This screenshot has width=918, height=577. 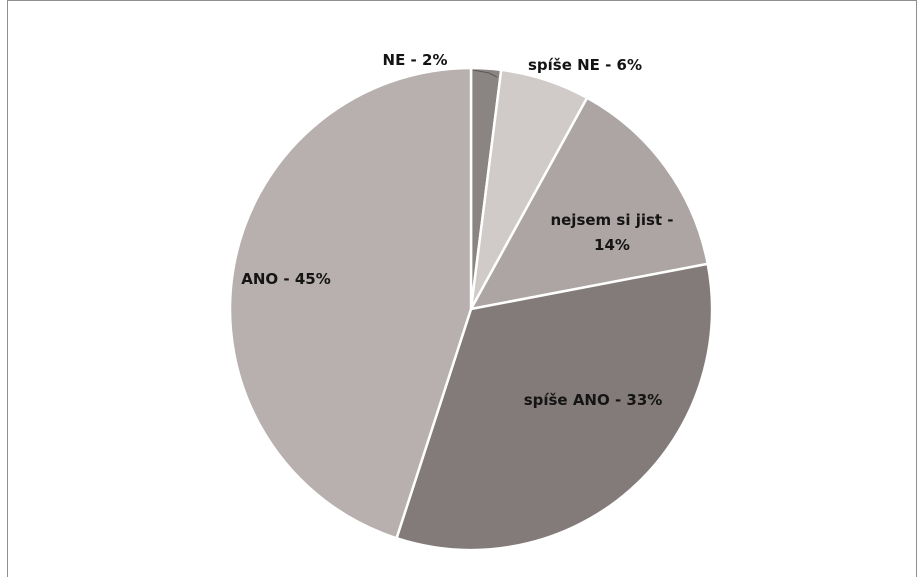 What do you see at coordinates (585, 65) in the screenshot?
I see `slice-label-spise-ne: spíše NE - 6%` at bounding box center [585, 65].